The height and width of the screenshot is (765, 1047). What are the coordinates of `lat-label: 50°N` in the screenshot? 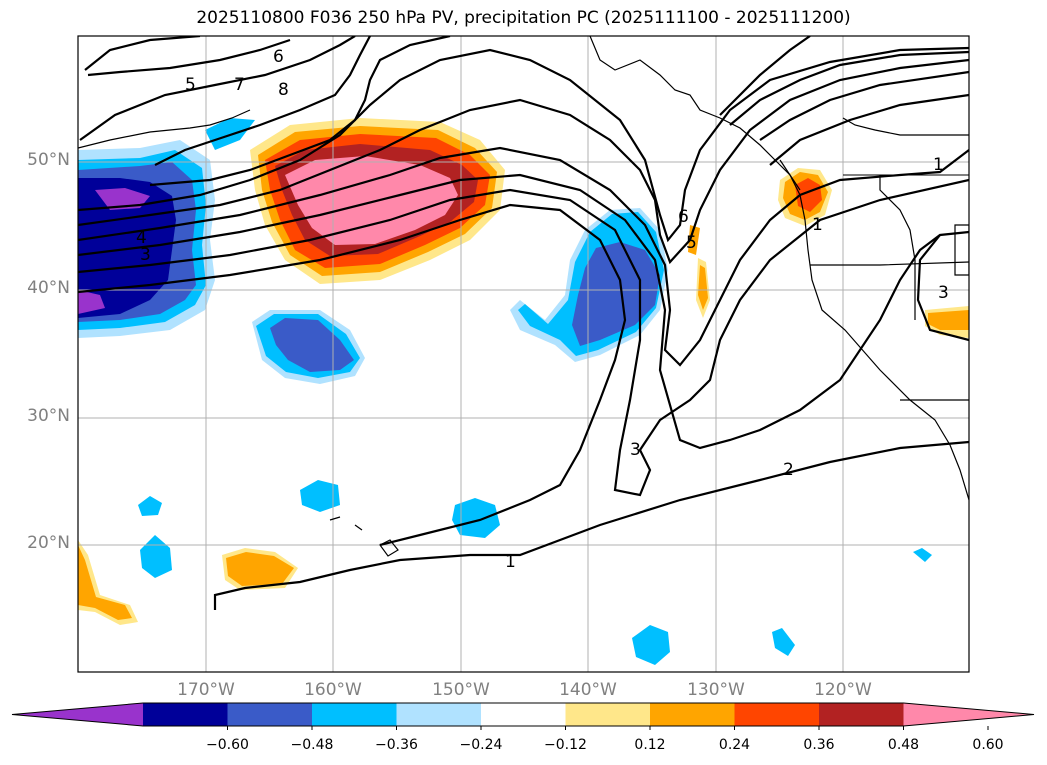 It's located at (48, 160).